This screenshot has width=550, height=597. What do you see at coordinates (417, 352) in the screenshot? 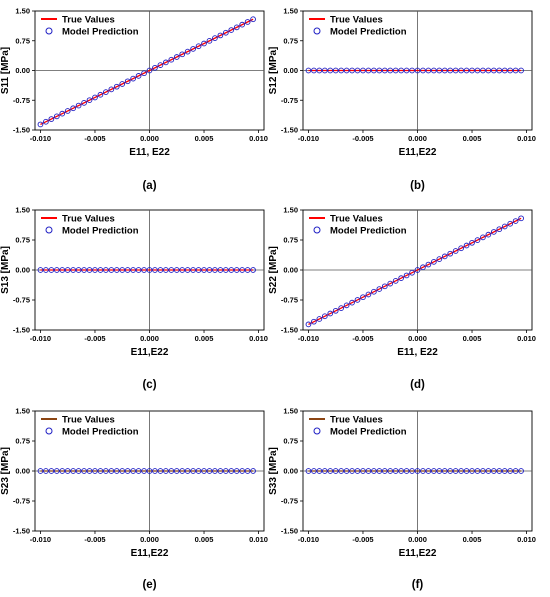
I see `x-axis-label: E11, E22` at bounding box center [417, 352].